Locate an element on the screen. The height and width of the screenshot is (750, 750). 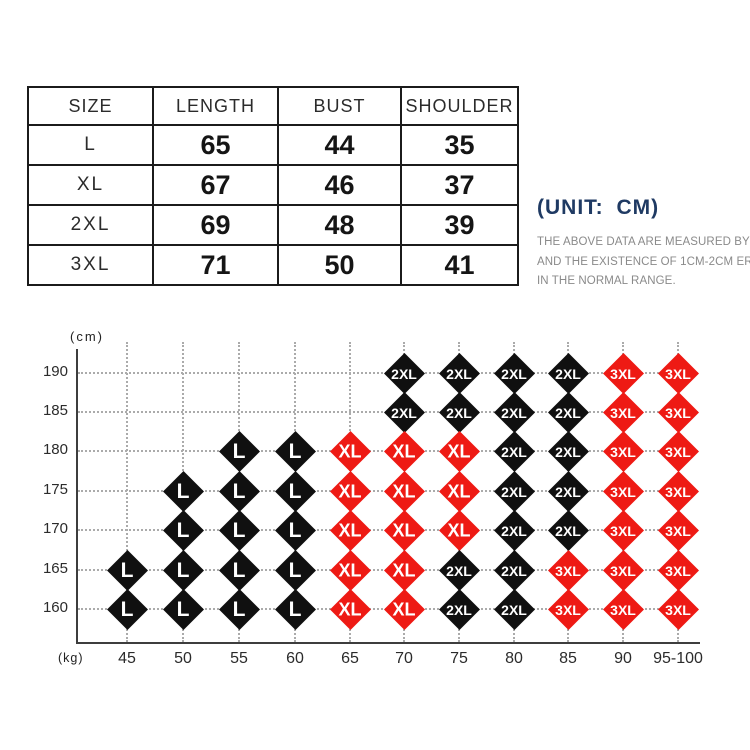
table-row: 2XL 69 48 39 is located at coordinates (273, 225).